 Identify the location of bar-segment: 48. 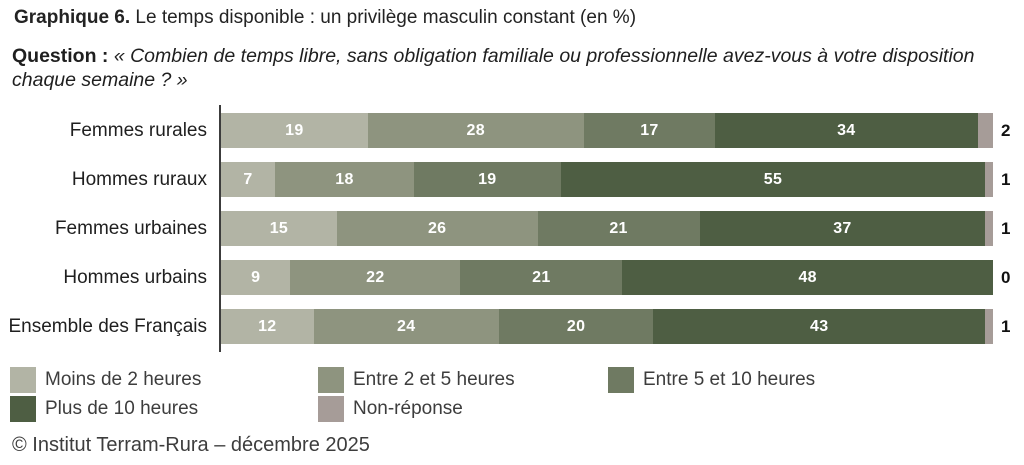
(807, 277).